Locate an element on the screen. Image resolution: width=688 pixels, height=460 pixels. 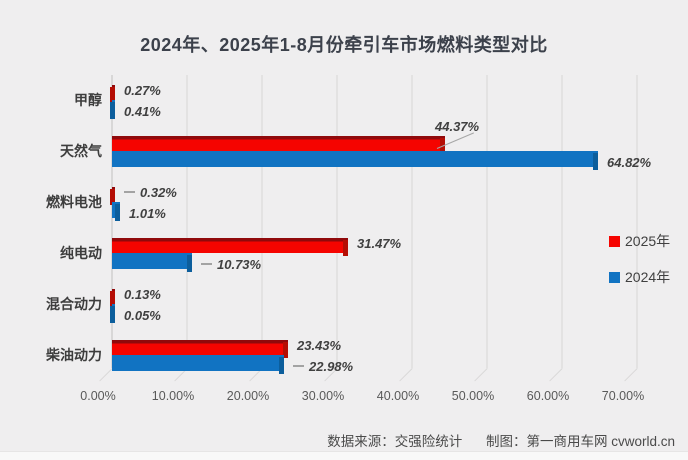
value-label: 44.37% is located at coordinates (457, 126).